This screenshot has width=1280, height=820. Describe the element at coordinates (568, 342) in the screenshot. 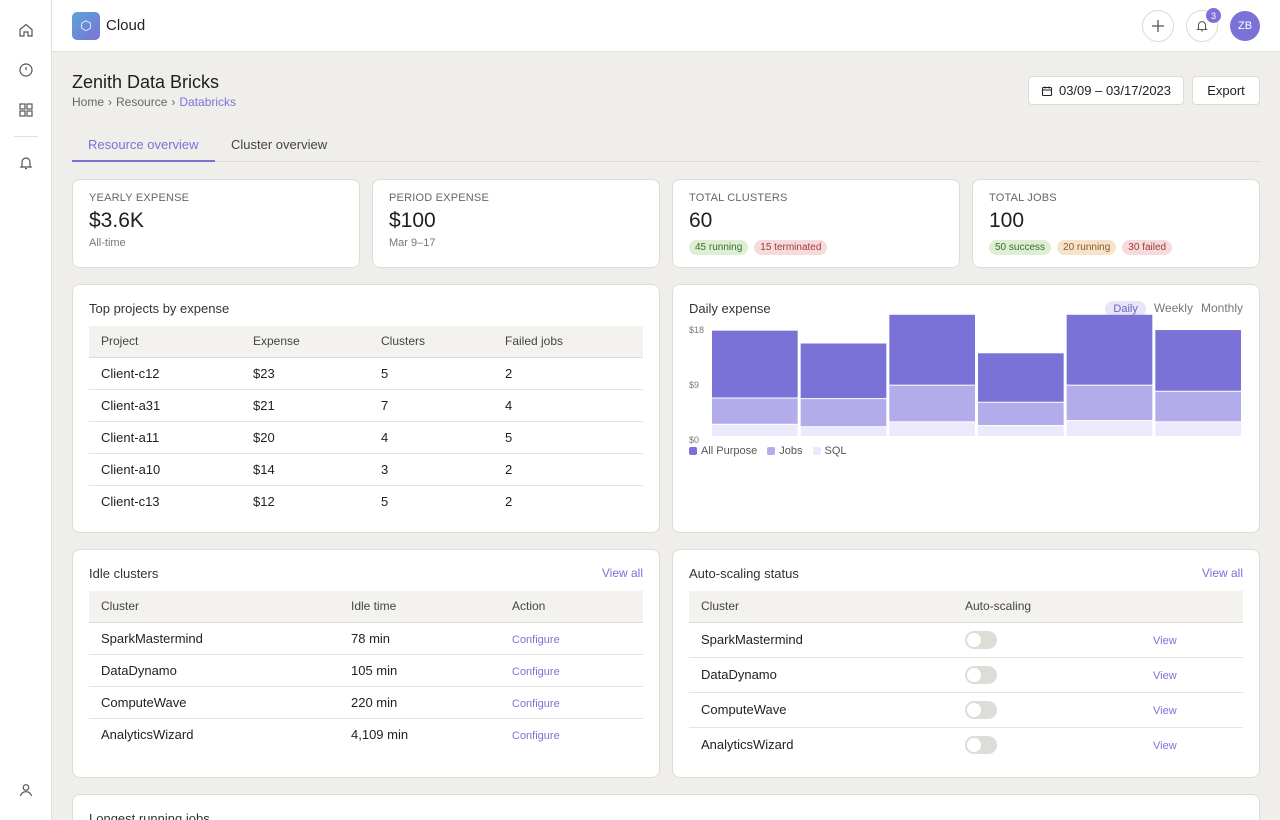

I see `column-header: Failed jobs` at that location.